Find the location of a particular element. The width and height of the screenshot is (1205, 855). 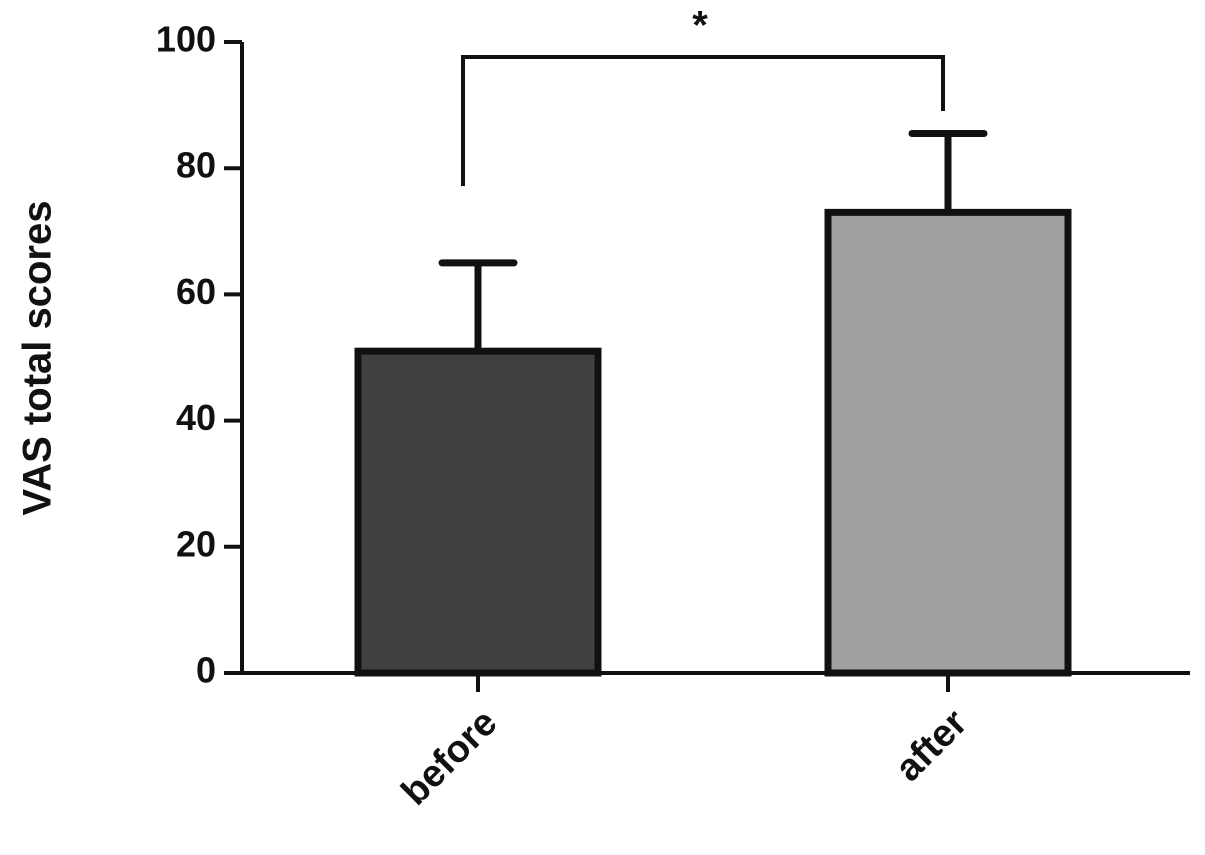

y-tick-label: 40 is located at coordinates (196, 417).